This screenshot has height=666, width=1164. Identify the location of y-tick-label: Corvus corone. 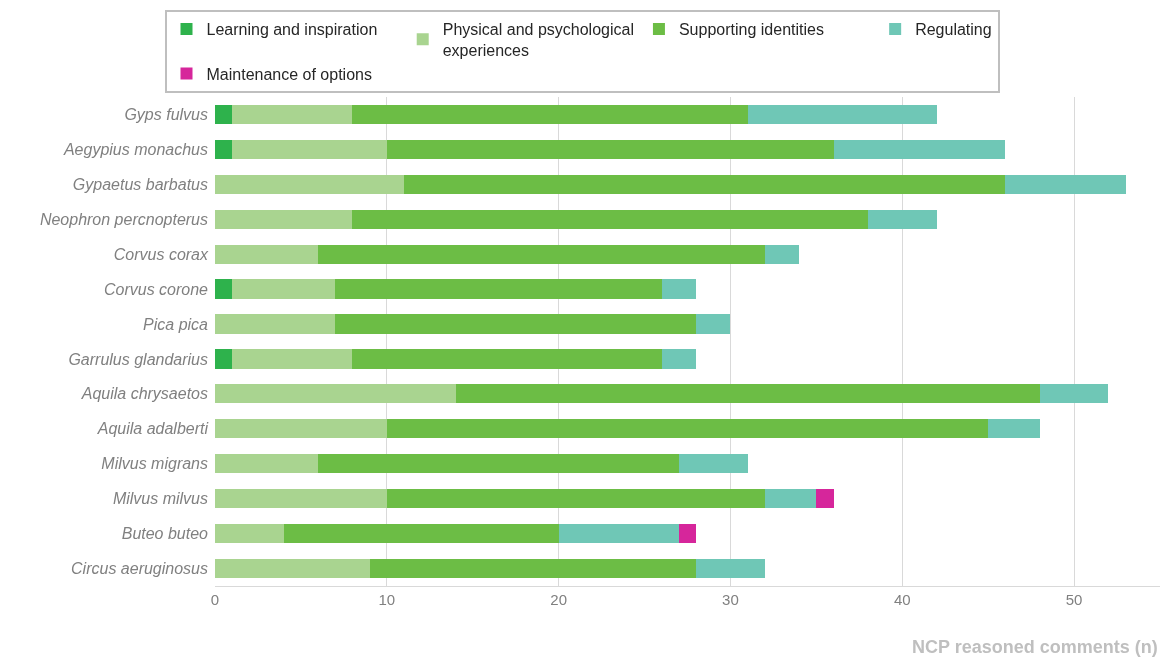
(156, 289).